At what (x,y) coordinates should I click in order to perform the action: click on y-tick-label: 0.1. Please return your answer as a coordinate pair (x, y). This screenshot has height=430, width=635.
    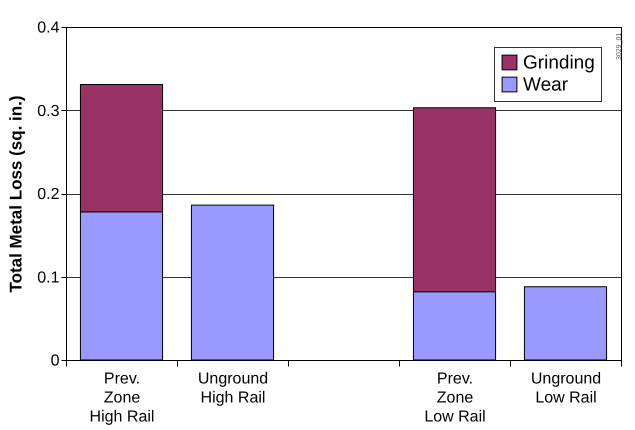
    Looking at the image, I should click on (48, 277).